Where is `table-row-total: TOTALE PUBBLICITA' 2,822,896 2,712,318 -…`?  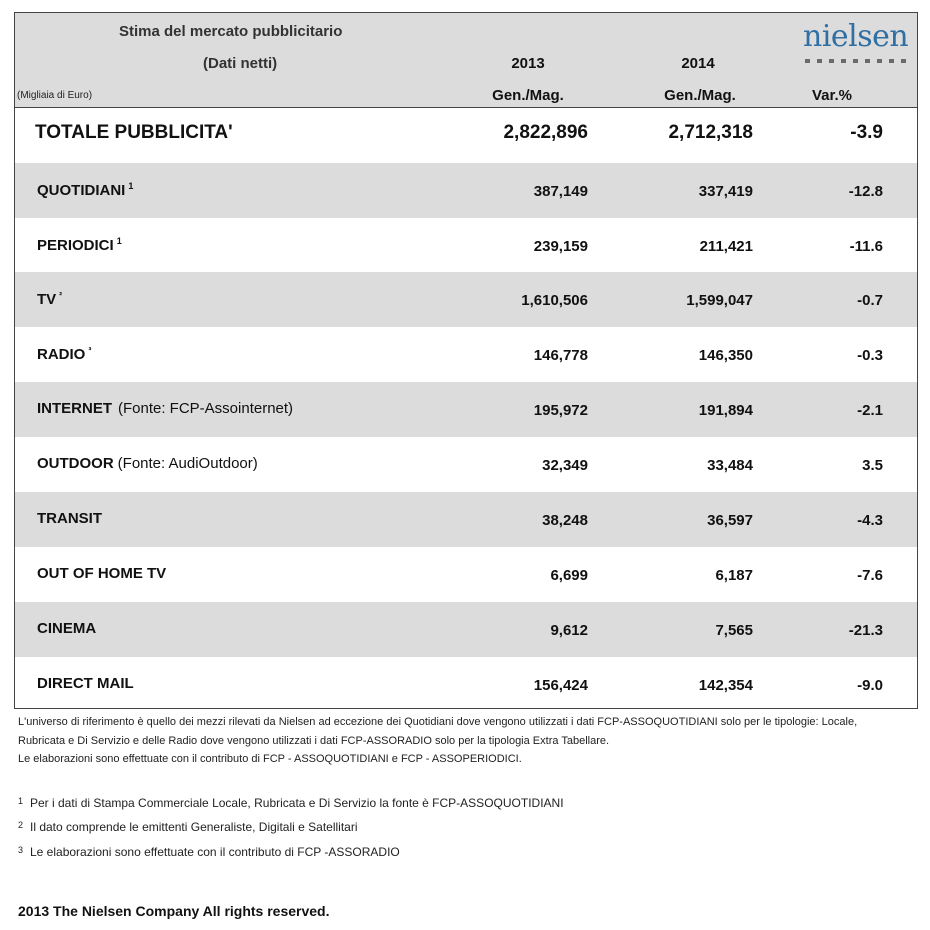 table-row-total: TOTALE PUBBLICITA' 2,822,896 2,712,318 -… is located at coordinates (466, 135).